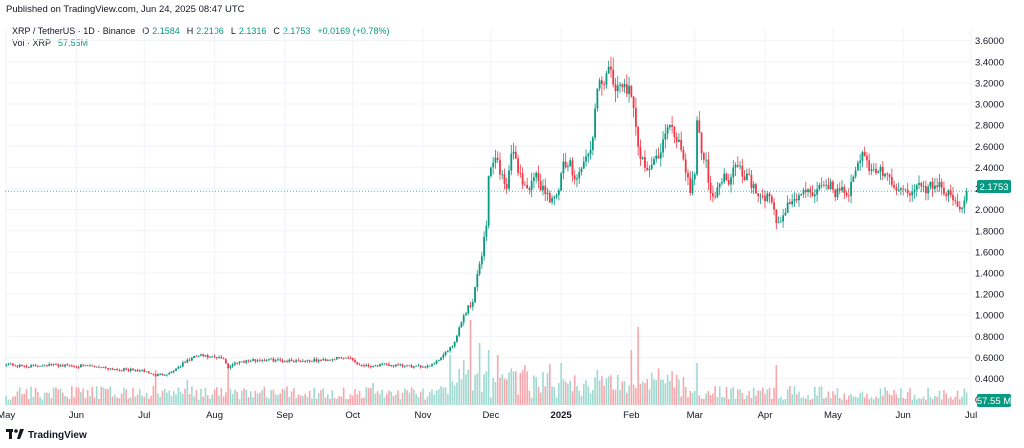  I want to click on price-badge: 2.1753, so click(993, 187).